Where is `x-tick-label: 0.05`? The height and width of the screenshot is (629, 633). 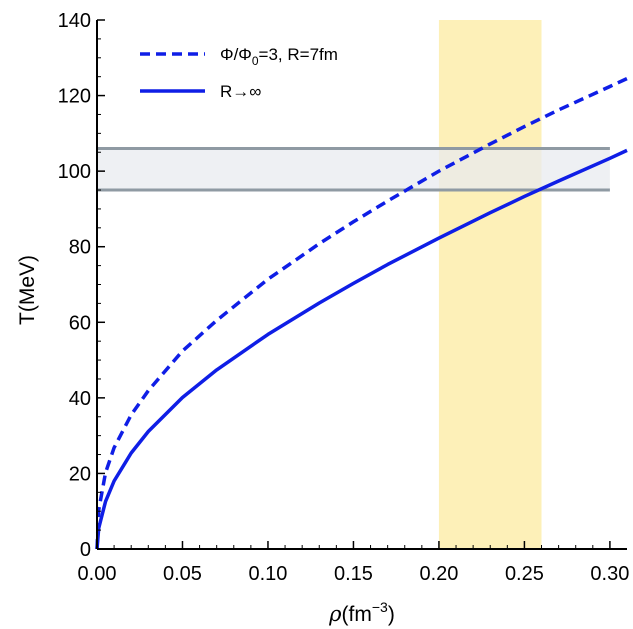 x-tick-label: 0.05 is located at coordinates (182, 574).